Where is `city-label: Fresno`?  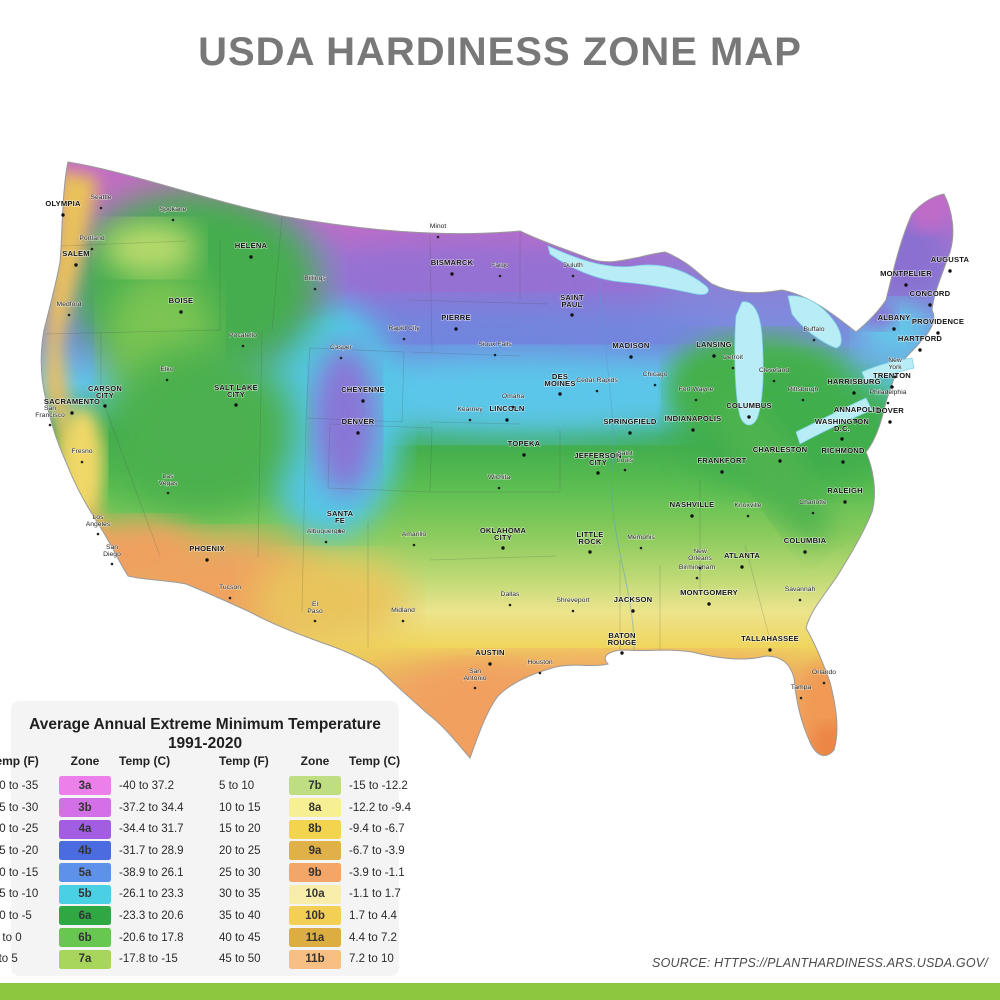
city-label: Fresno is located at coordinates (82, 456).